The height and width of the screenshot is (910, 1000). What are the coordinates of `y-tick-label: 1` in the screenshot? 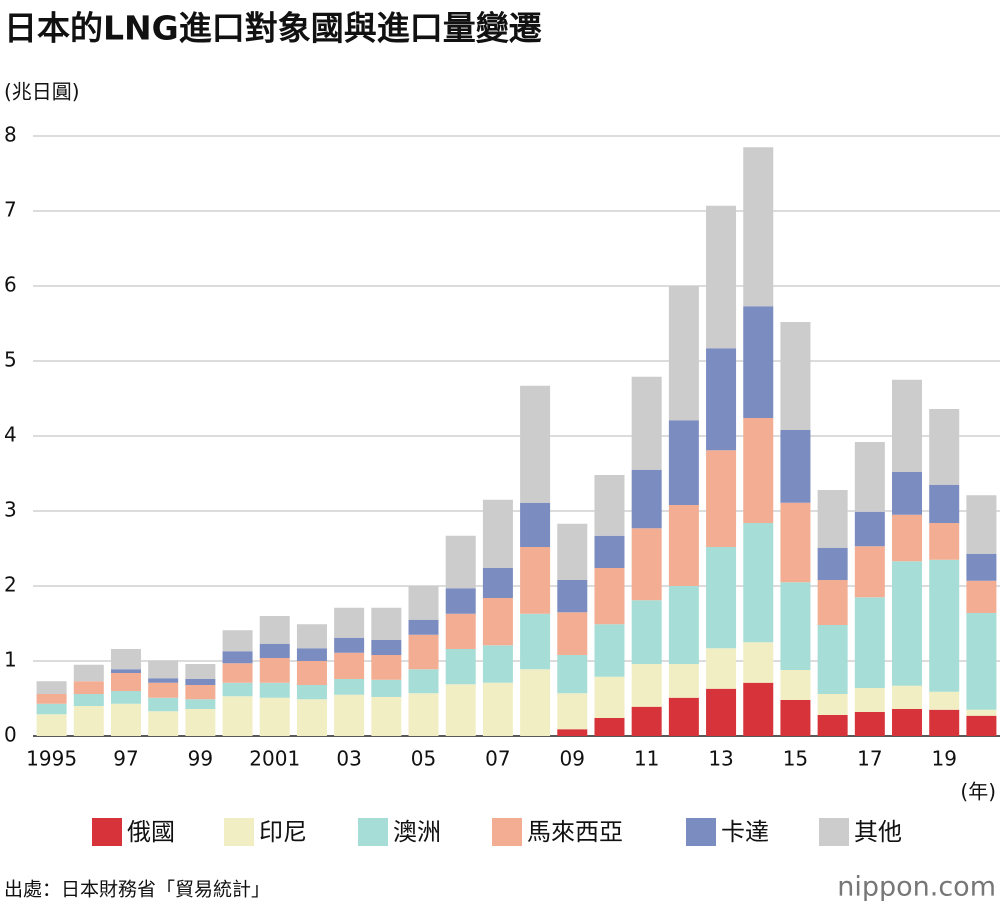 It's located at (10, 660).